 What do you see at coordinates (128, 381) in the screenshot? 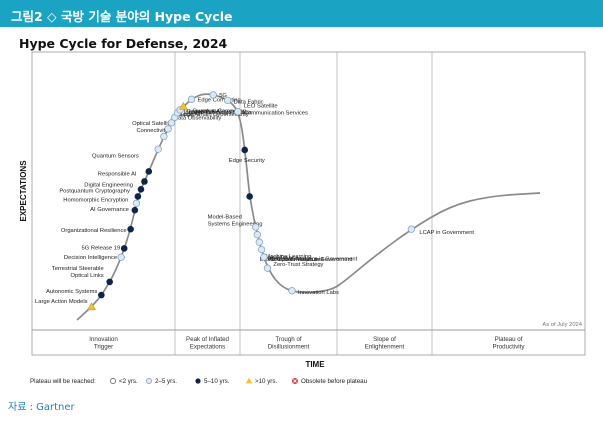
I see `legend-label: <2 yrs.` at bounding box center [128, 381].